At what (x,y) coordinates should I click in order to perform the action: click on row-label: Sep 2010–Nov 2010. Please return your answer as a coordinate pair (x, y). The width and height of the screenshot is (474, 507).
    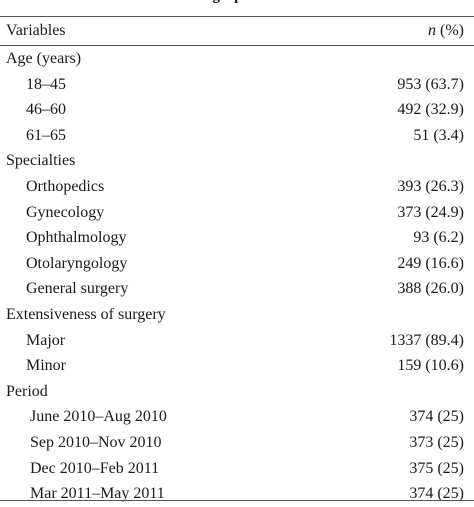
    Looking at the image, I should click on (96, 442).